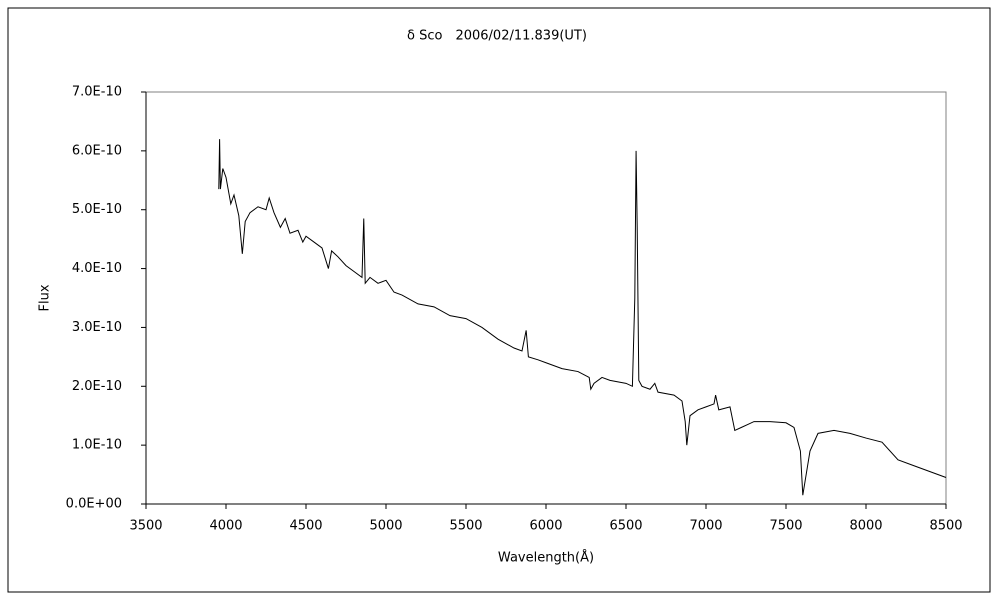 Image resolution: width=1000 pixels, height=604 pixels. I want to click on x-tick-label: 4000, so click(225, 526).